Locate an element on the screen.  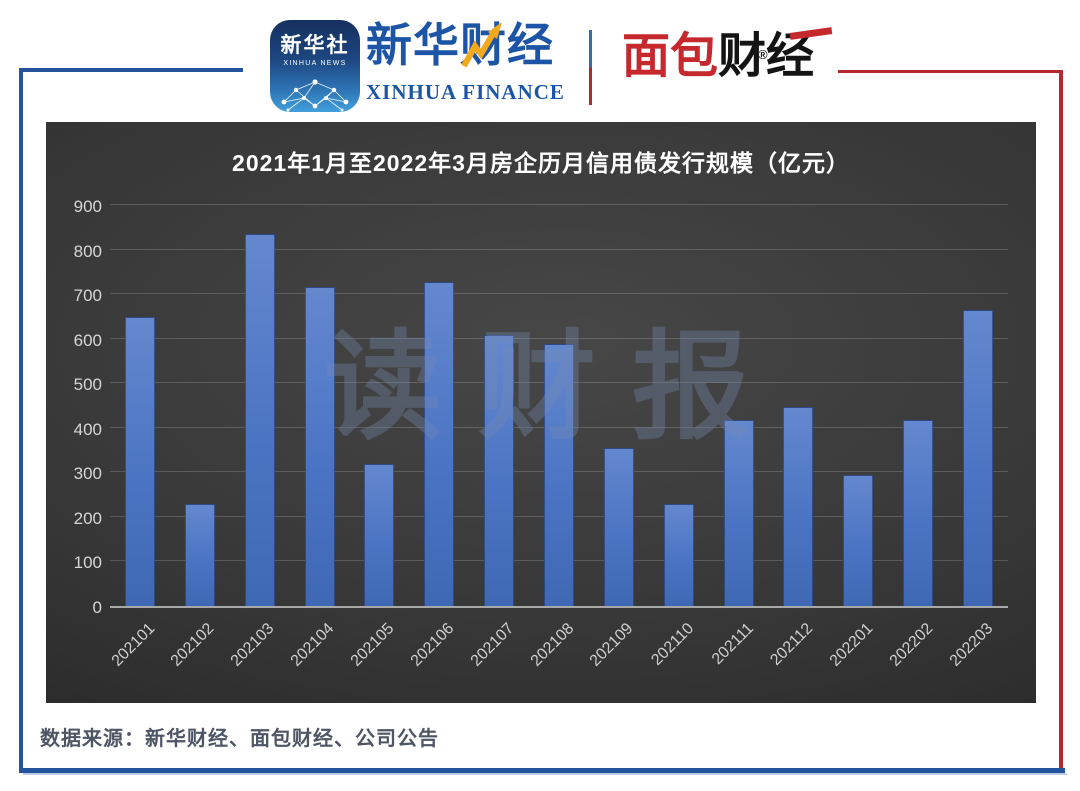
x-tick-label: 202108 is located at coordinates (552, 645).